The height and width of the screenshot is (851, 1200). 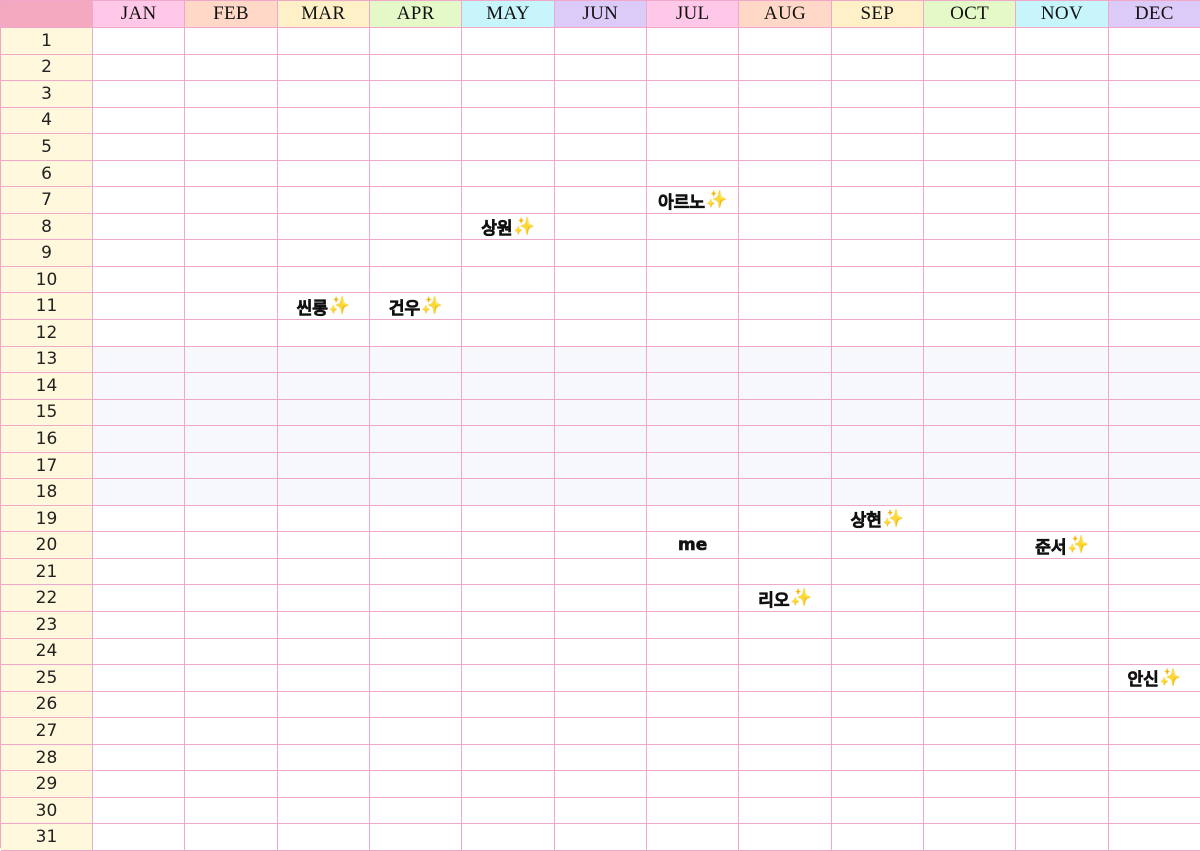 What do you see at coordinates (47, 758) in the screenshot?
I see `day-row-header-28: 28` at bounding box center [47, 758].